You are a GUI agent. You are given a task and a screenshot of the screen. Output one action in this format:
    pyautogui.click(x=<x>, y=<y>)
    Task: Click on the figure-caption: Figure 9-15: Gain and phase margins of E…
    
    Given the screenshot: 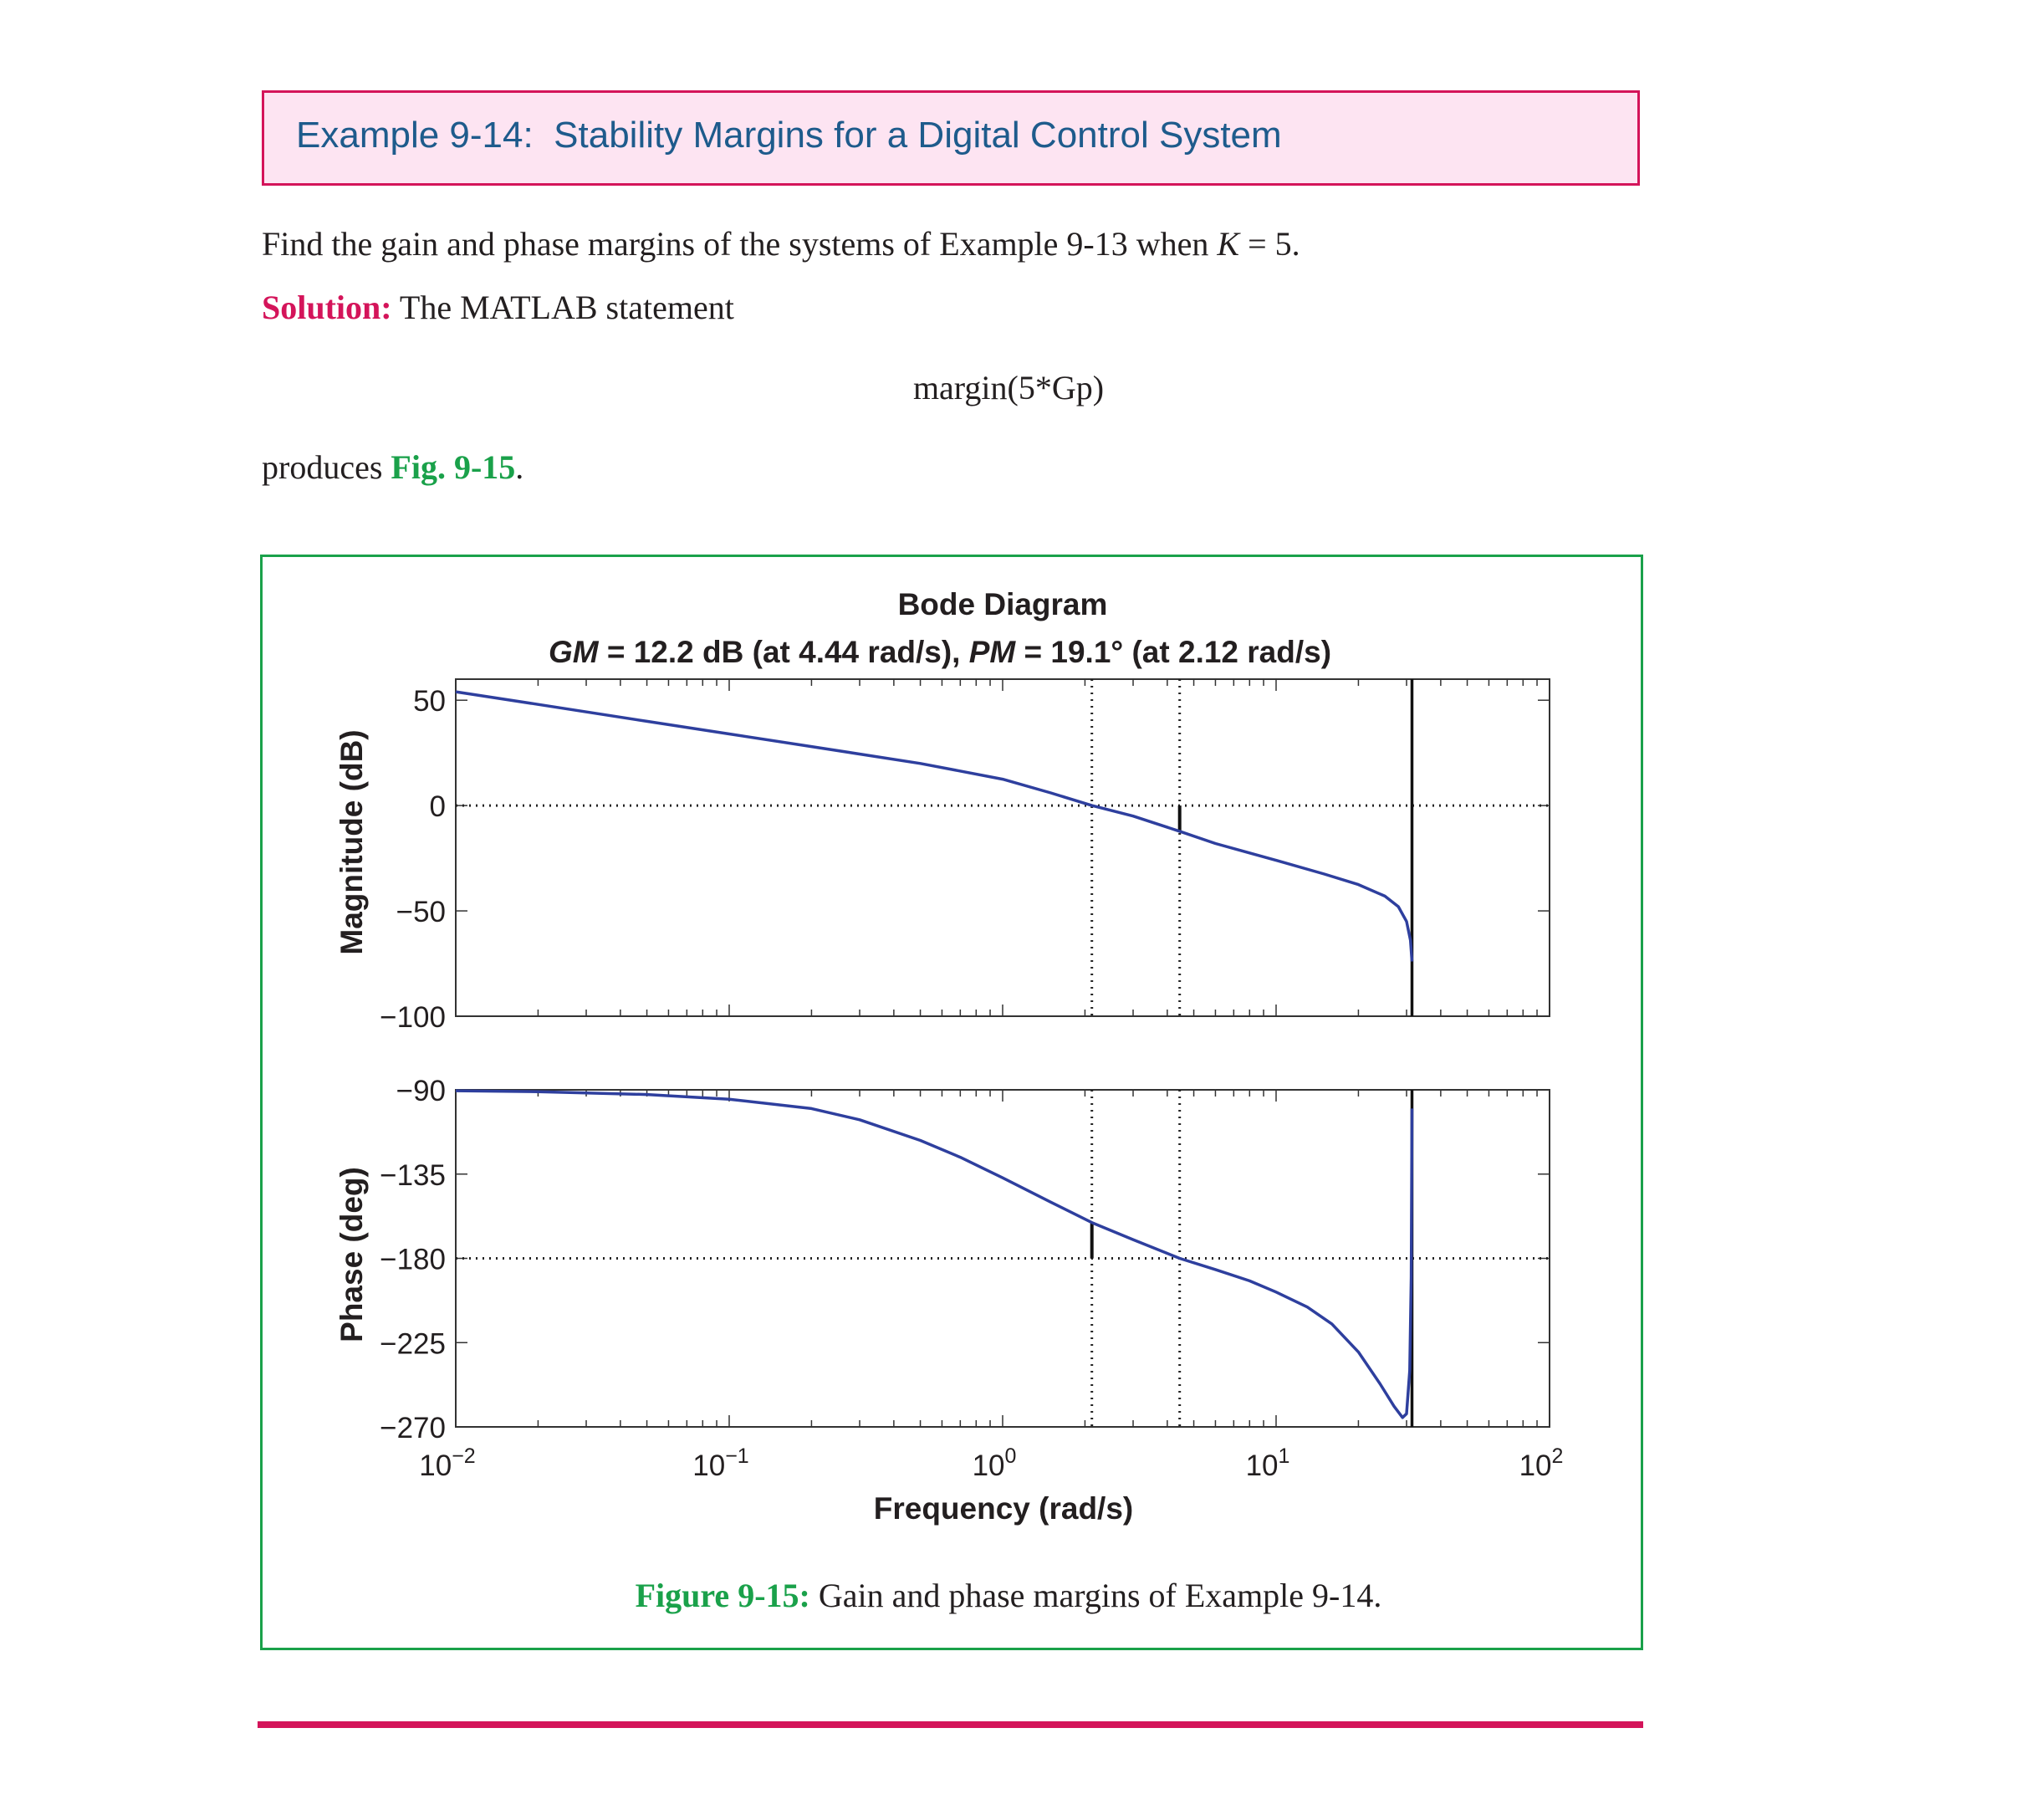 What is the action you would take?
    pyautogui.click(x=1009, y=1595)
    